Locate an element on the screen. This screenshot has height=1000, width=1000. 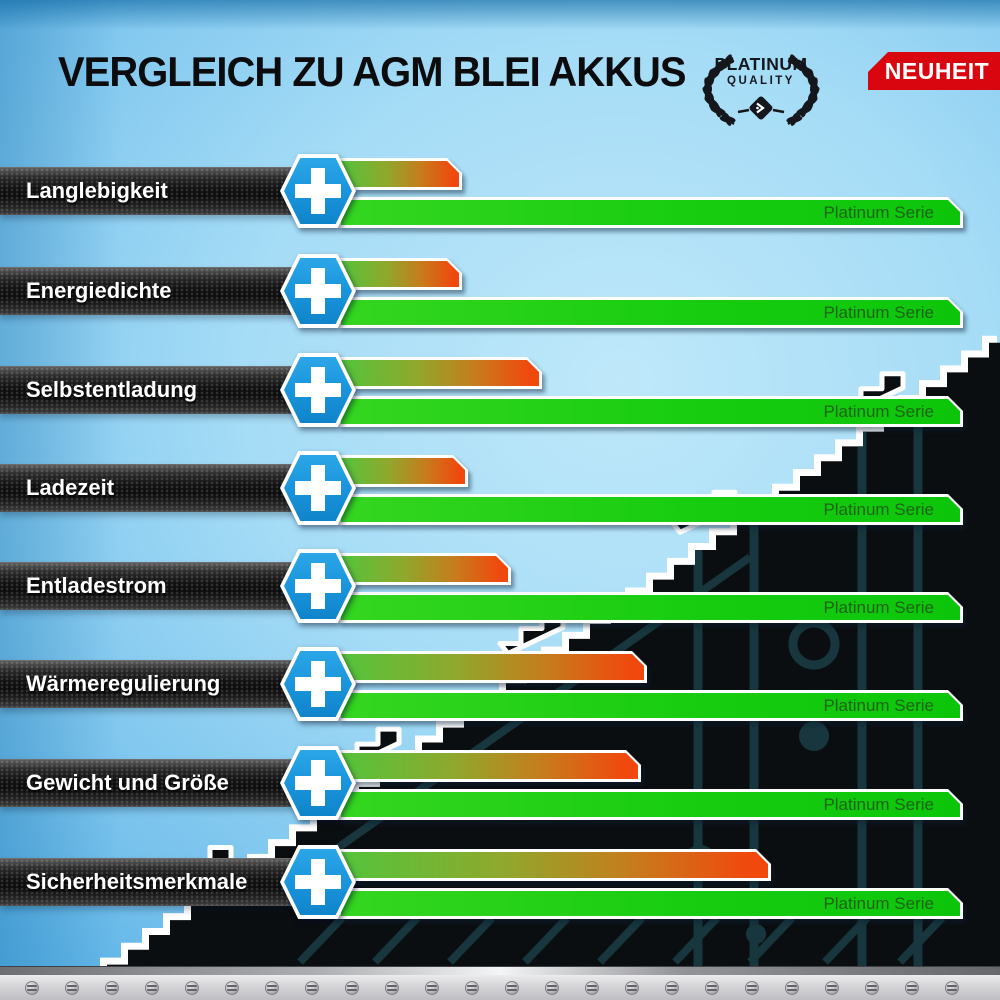
category-label: Entladestrom is located at coordinates (96, 585).